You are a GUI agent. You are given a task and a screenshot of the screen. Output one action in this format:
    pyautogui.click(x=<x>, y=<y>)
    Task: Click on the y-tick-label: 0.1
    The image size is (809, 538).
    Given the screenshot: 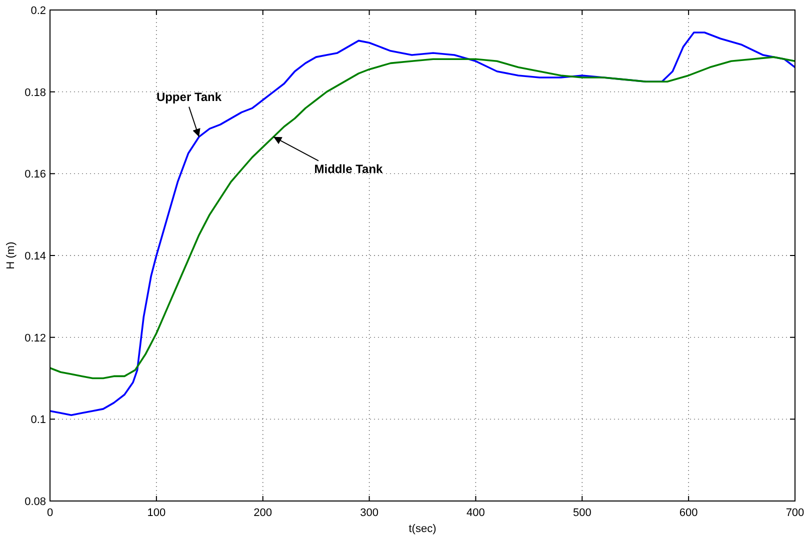 What is the action you would take?
    pyautogui.click(x=38, y=420)
    